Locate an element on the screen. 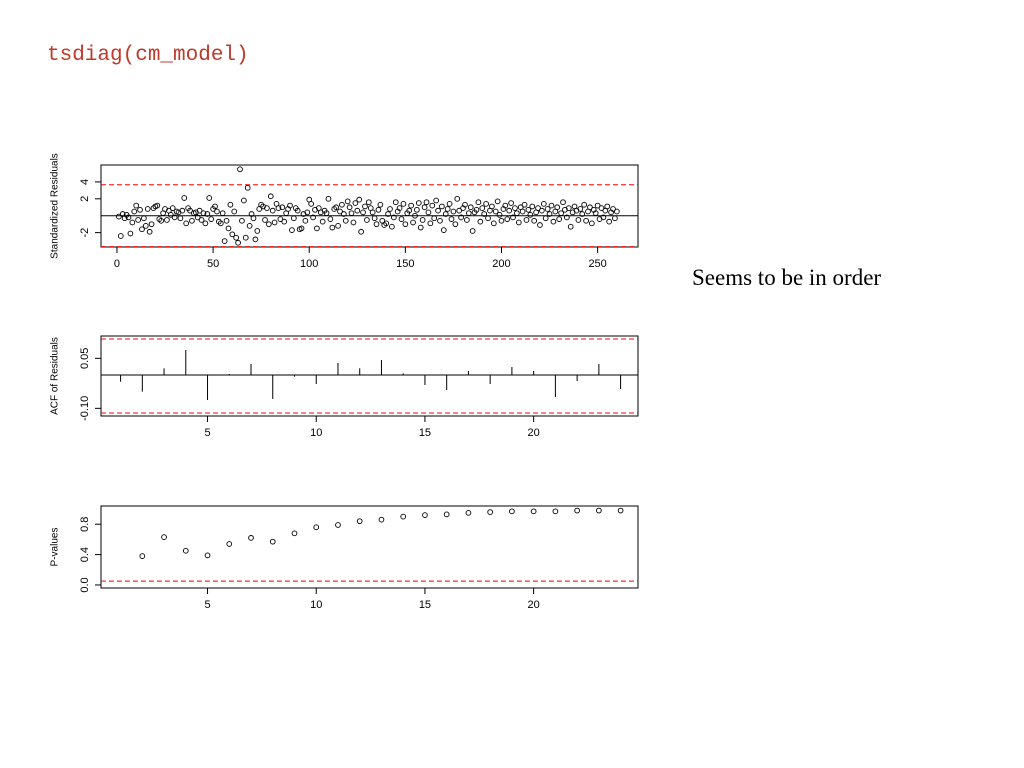 This screenshot has height=768, width=1024. slide-title: tsdiag(cm_model) is located at coordinates (148, 55).